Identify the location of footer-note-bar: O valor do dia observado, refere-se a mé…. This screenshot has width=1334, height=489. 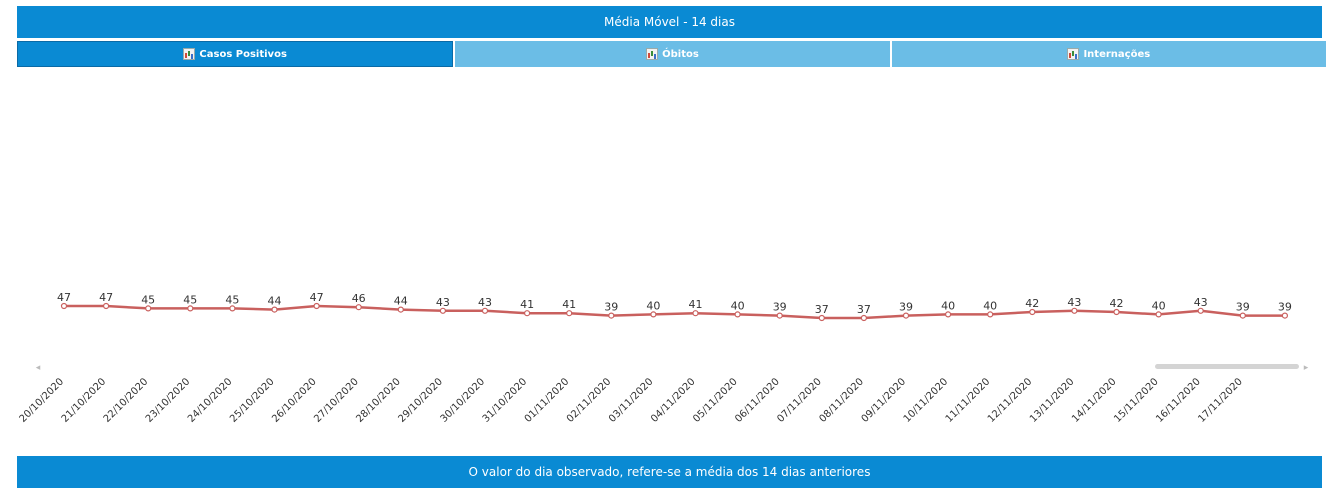
(669, 472).